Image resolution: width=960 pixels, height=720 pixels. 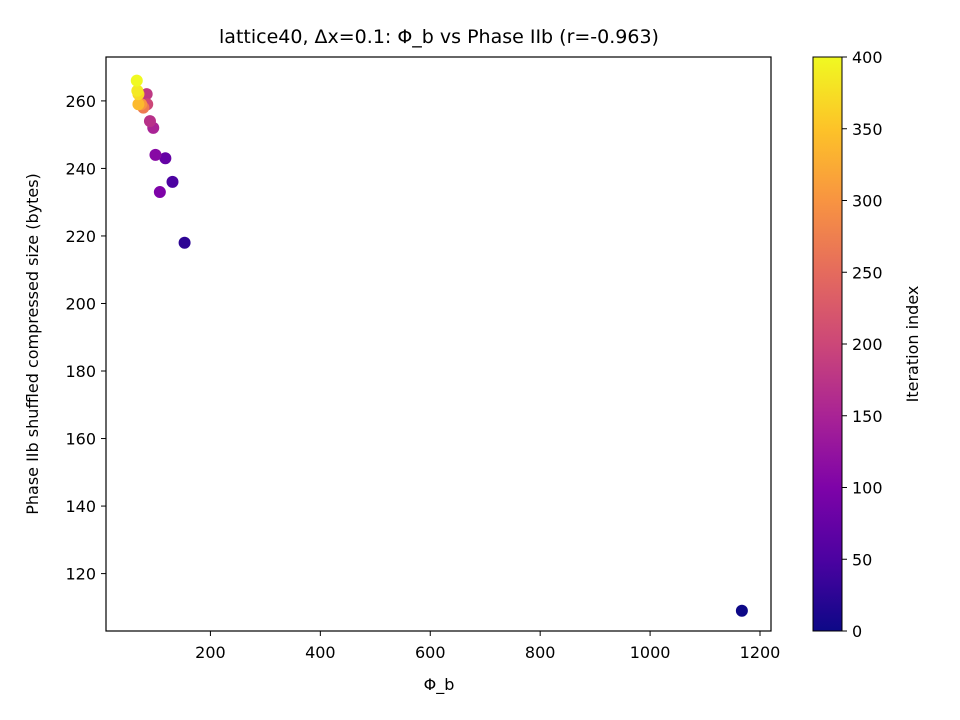 What do you see at coordinates (80, 303) in the screenshot?
I see `y-tick-label: 200` at bounding box center [80, 303].